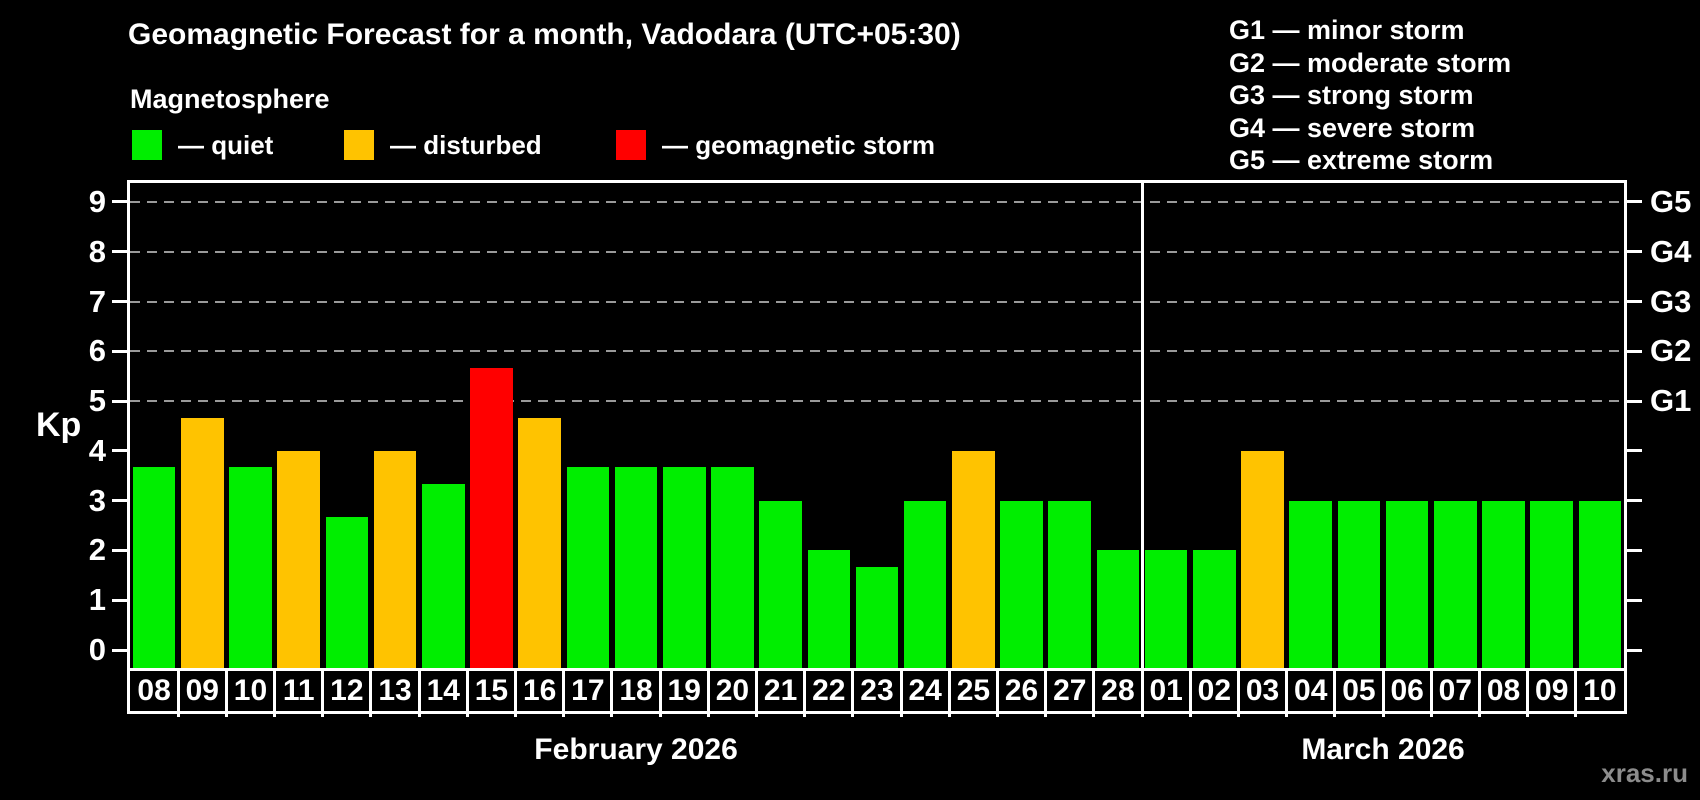 The image size is (1700, 800). I want to click on day-label-23: 23, so click(877, 690).